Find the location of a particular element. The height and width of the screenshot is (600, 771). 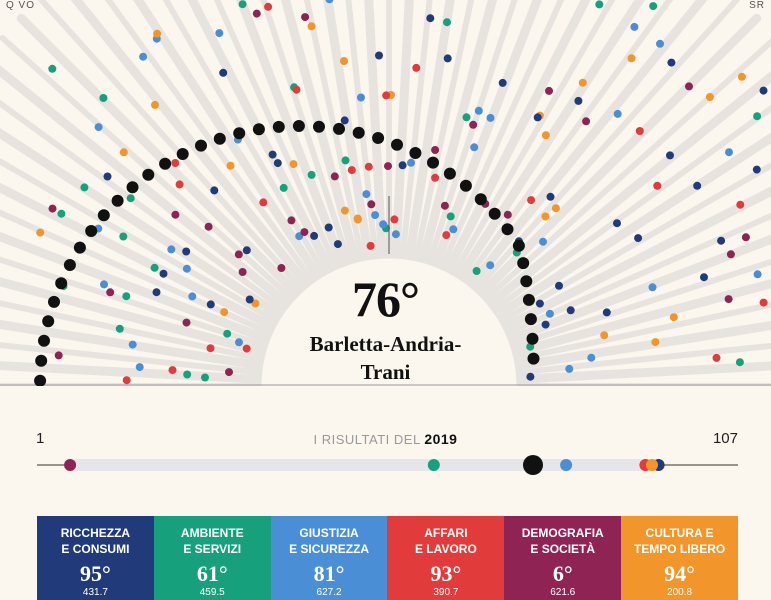

category-panel-giustizia: Giustizia e sicurezza 81° 627.2 is located at coordinates (329, 558).